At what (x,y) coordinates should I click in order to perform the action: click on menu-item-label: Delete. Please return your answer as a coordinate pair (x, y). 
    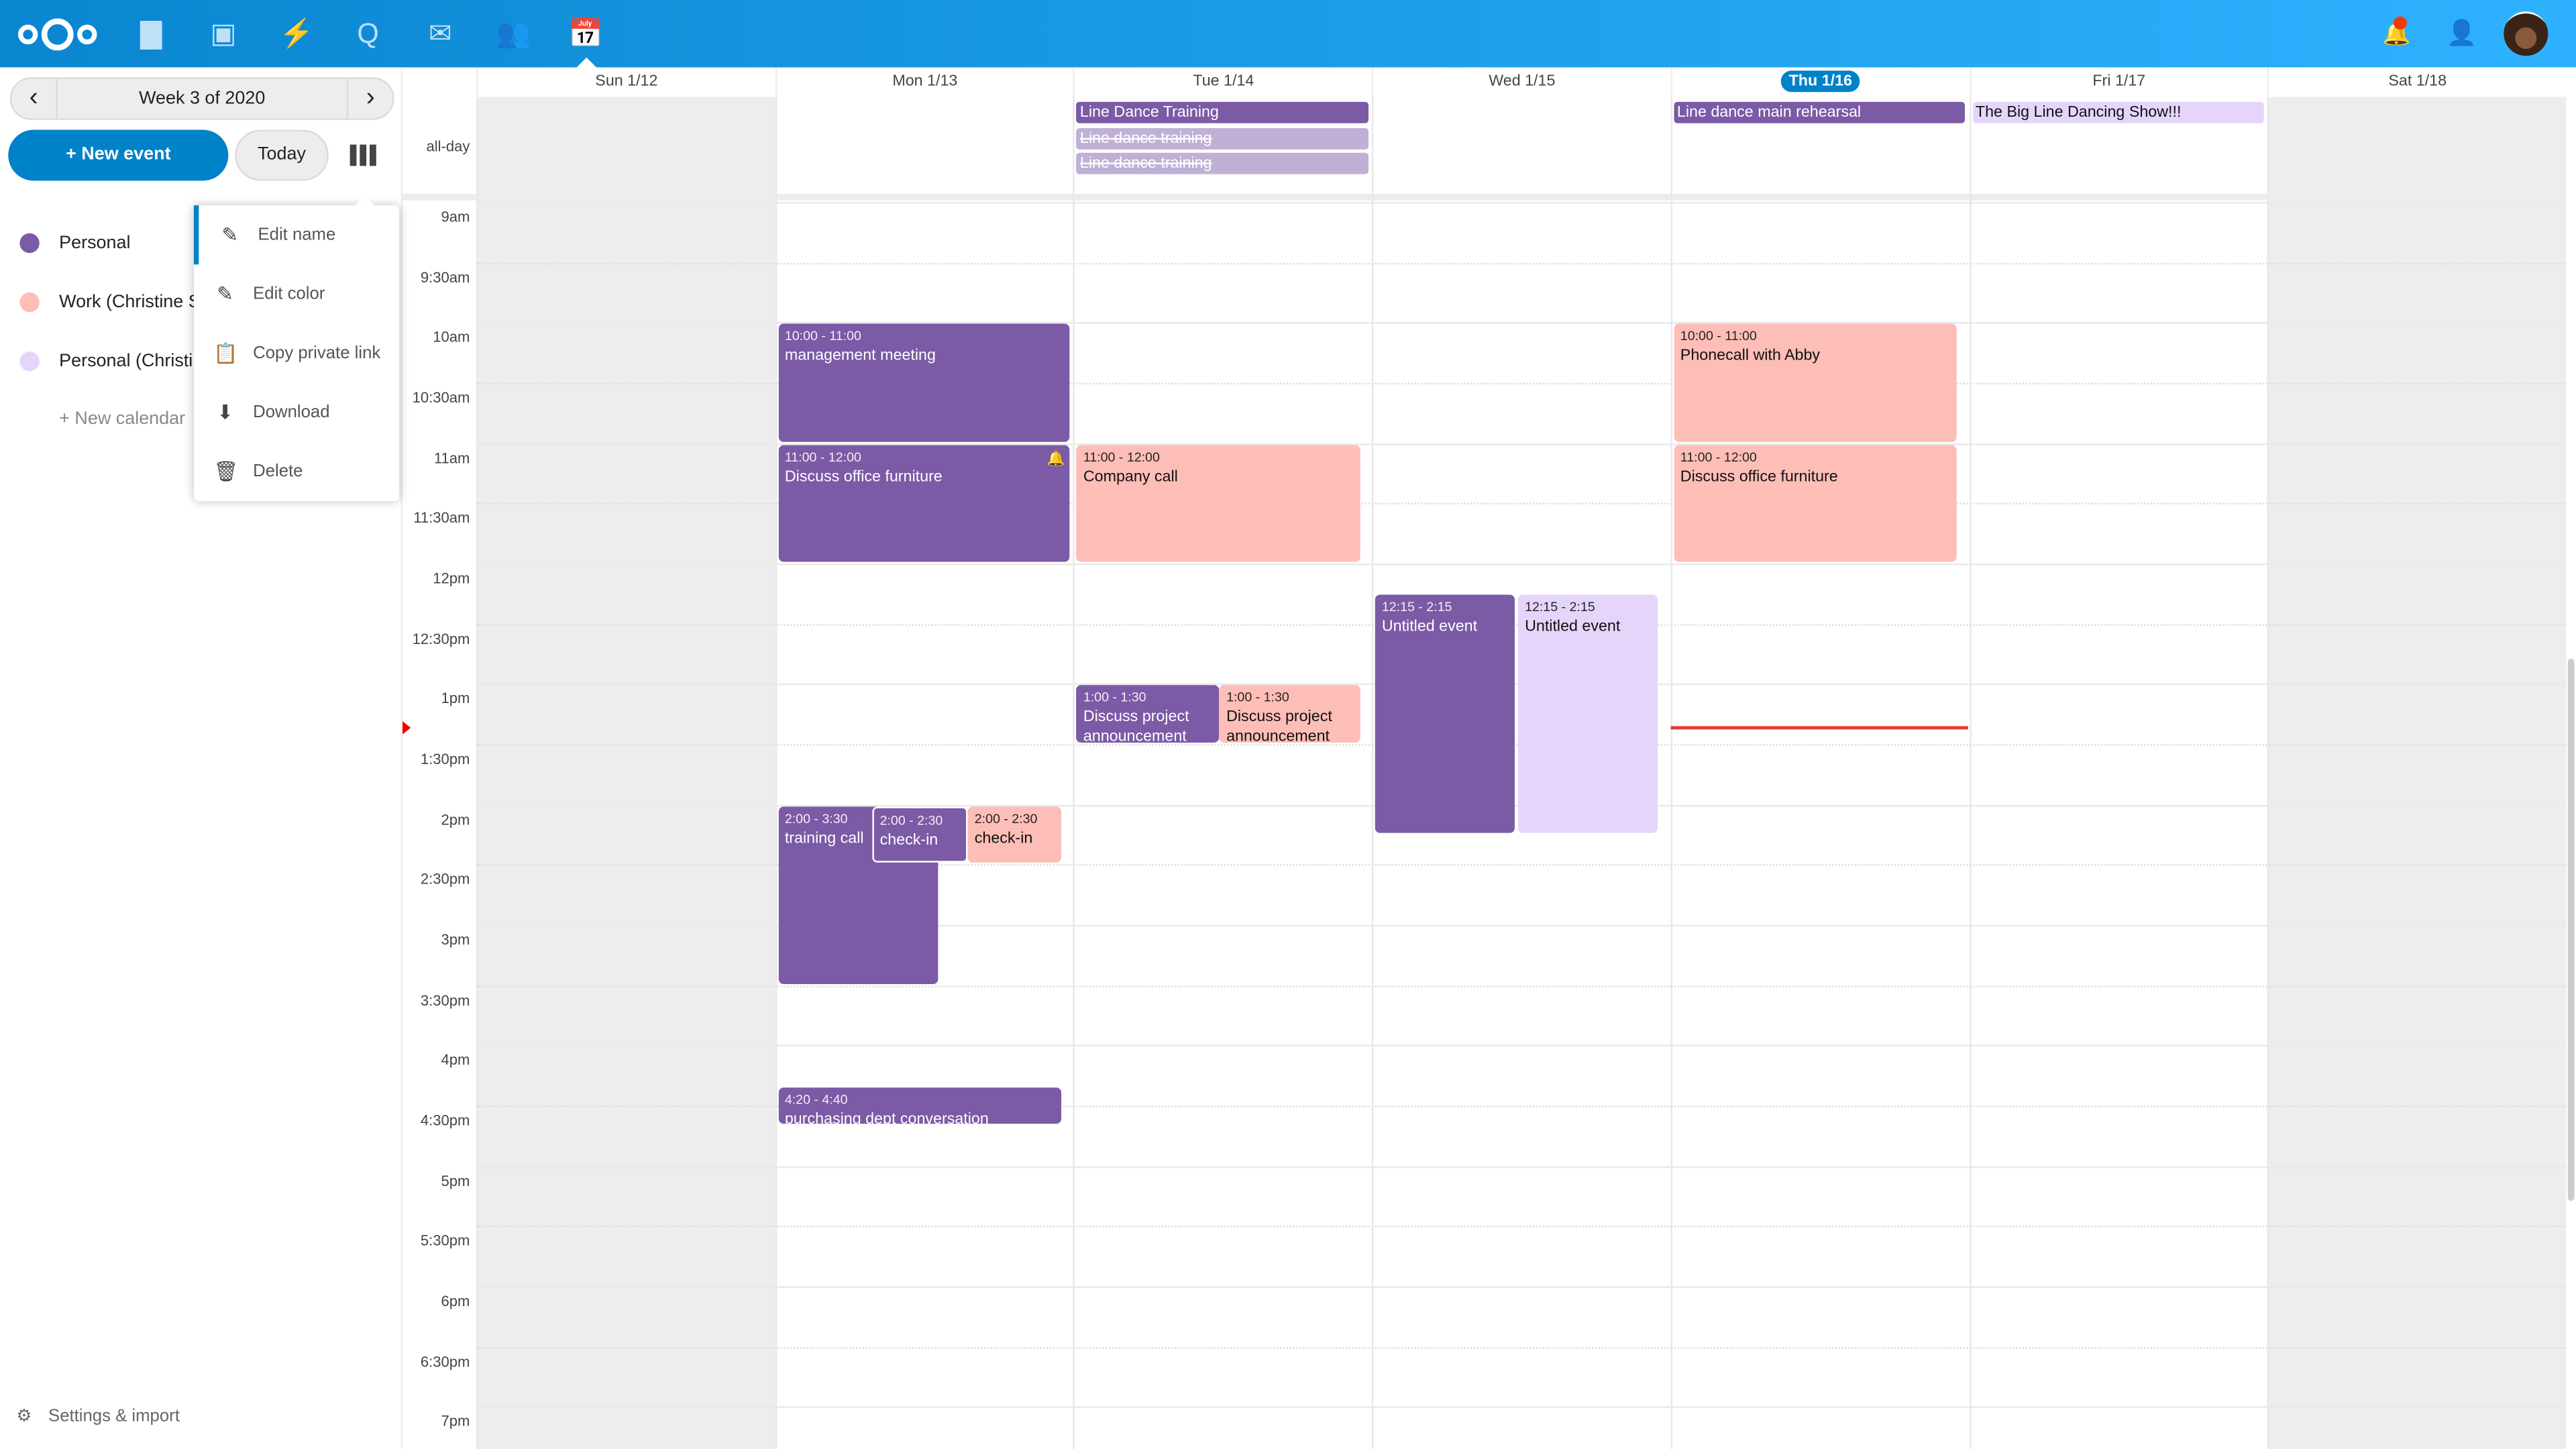
    Looking at the image, I should click on (278, 472).